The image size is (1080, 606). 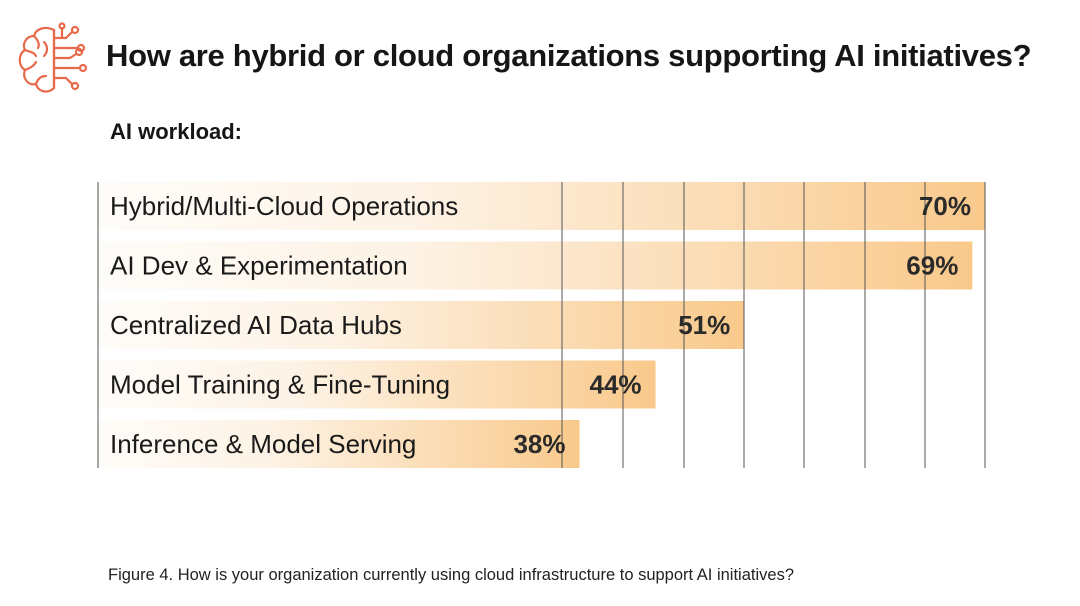 I want to click on category-label: AI Dev & Experimentation, so click(x=259, y=266).